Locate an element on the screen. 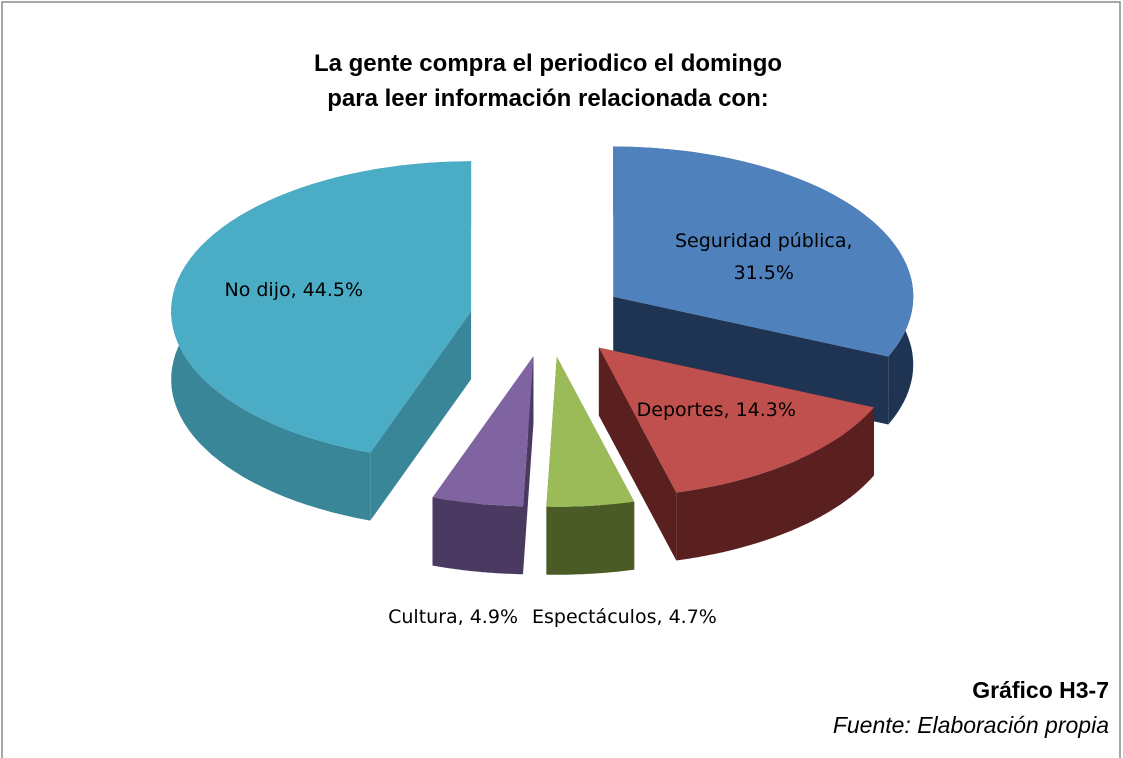  caption: Gráfico H3-7 is located at coordinates (1040, 690).